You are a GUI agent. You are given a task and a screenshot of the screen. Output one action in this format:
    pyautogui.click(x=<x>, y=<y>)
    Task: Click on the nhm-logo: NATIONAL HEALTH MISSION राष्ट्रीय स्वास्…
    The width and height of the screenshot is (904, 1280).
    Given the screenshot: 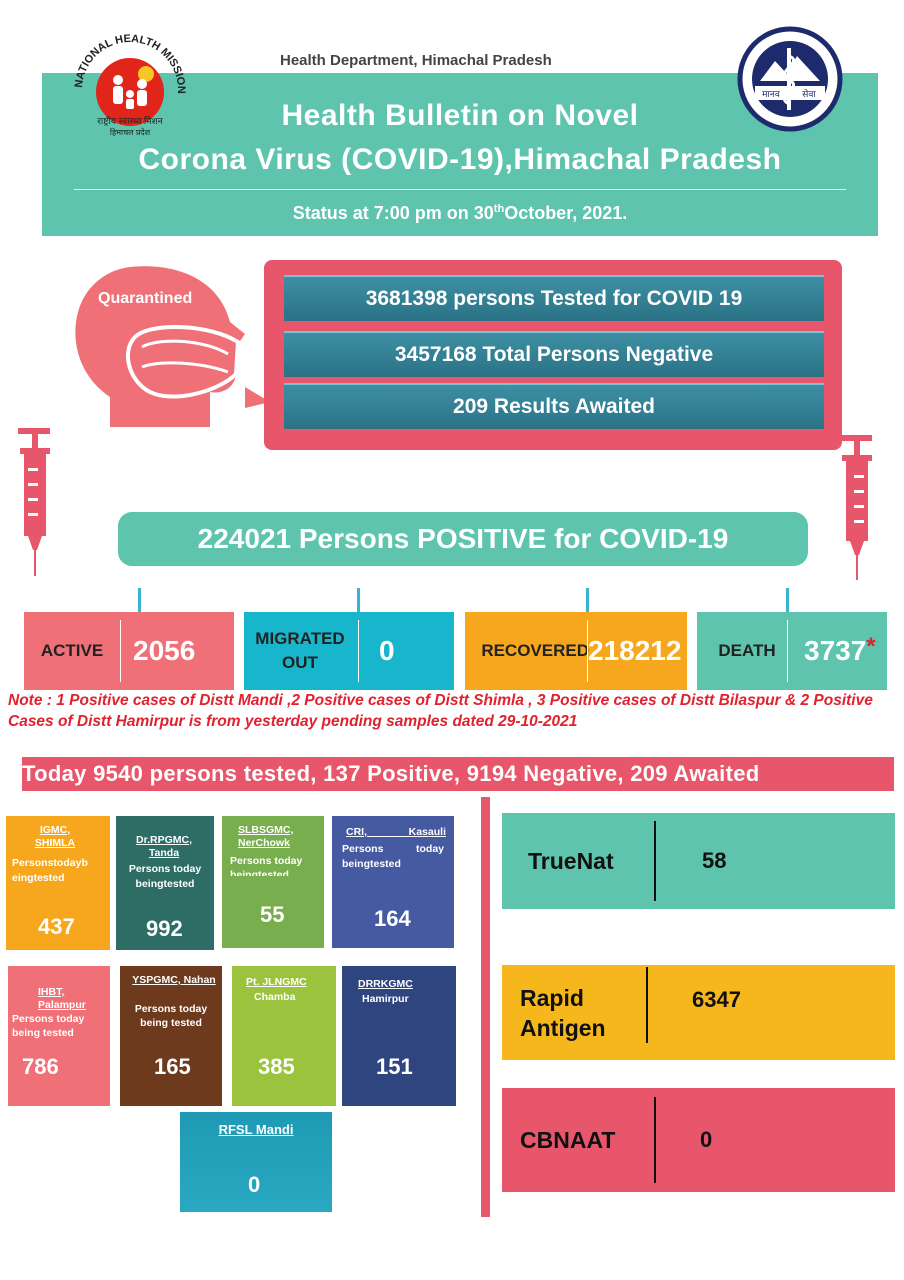 What is the action you would take?
    pyautogui.click(x=130, y=83)
    